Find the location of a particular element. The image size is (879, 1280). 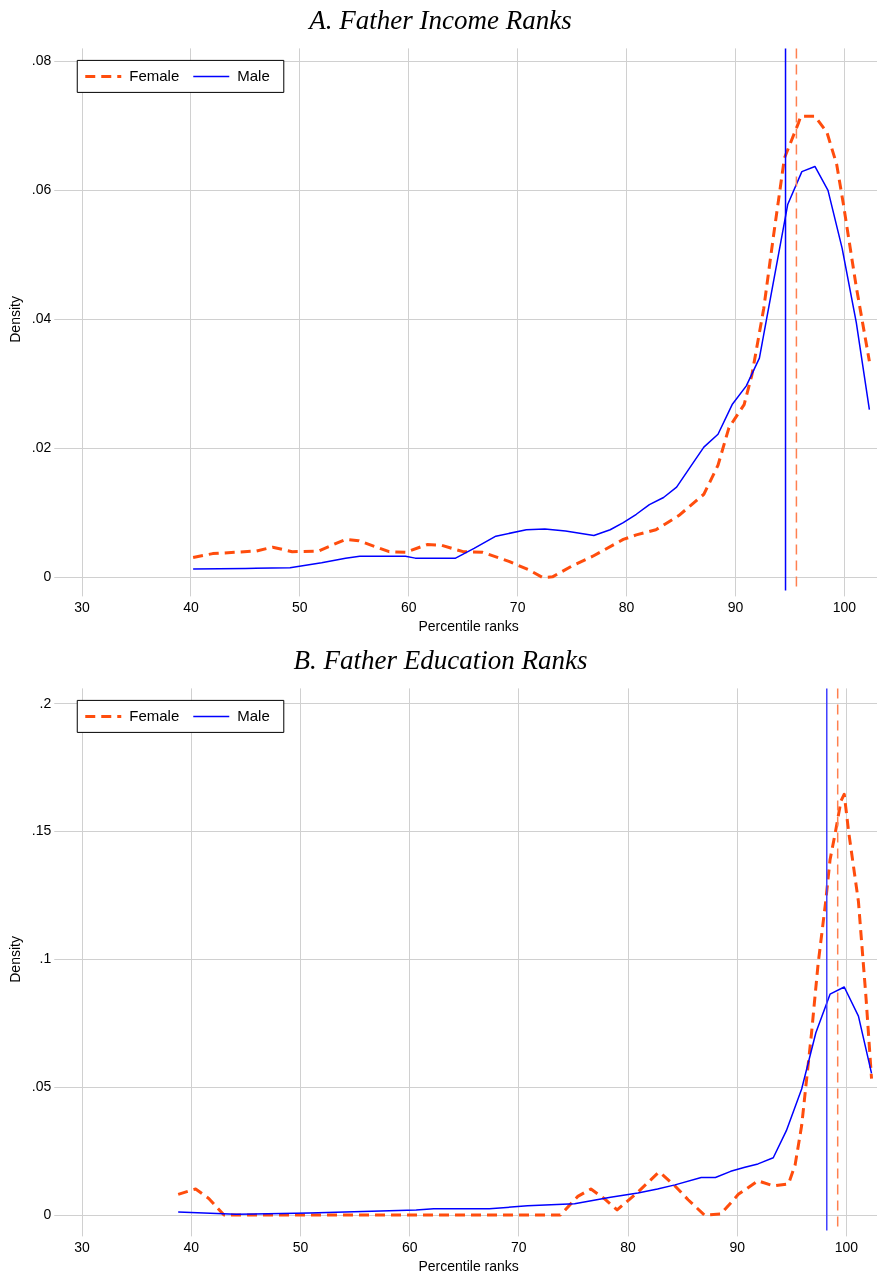

y-tick-label: .02 is located at coordinates (41, 447).